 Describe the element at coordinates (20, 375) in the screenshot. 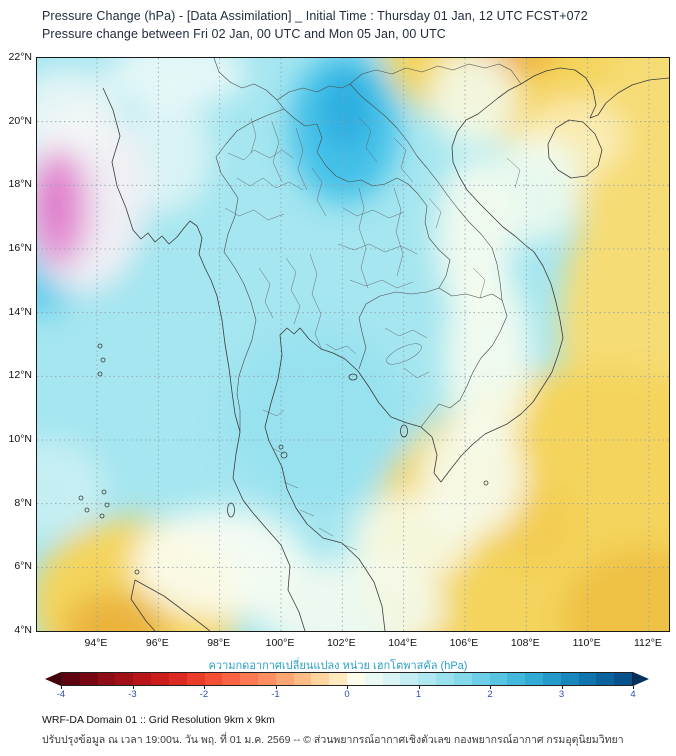

I see `lat-tick-label: 12°N` at that location.